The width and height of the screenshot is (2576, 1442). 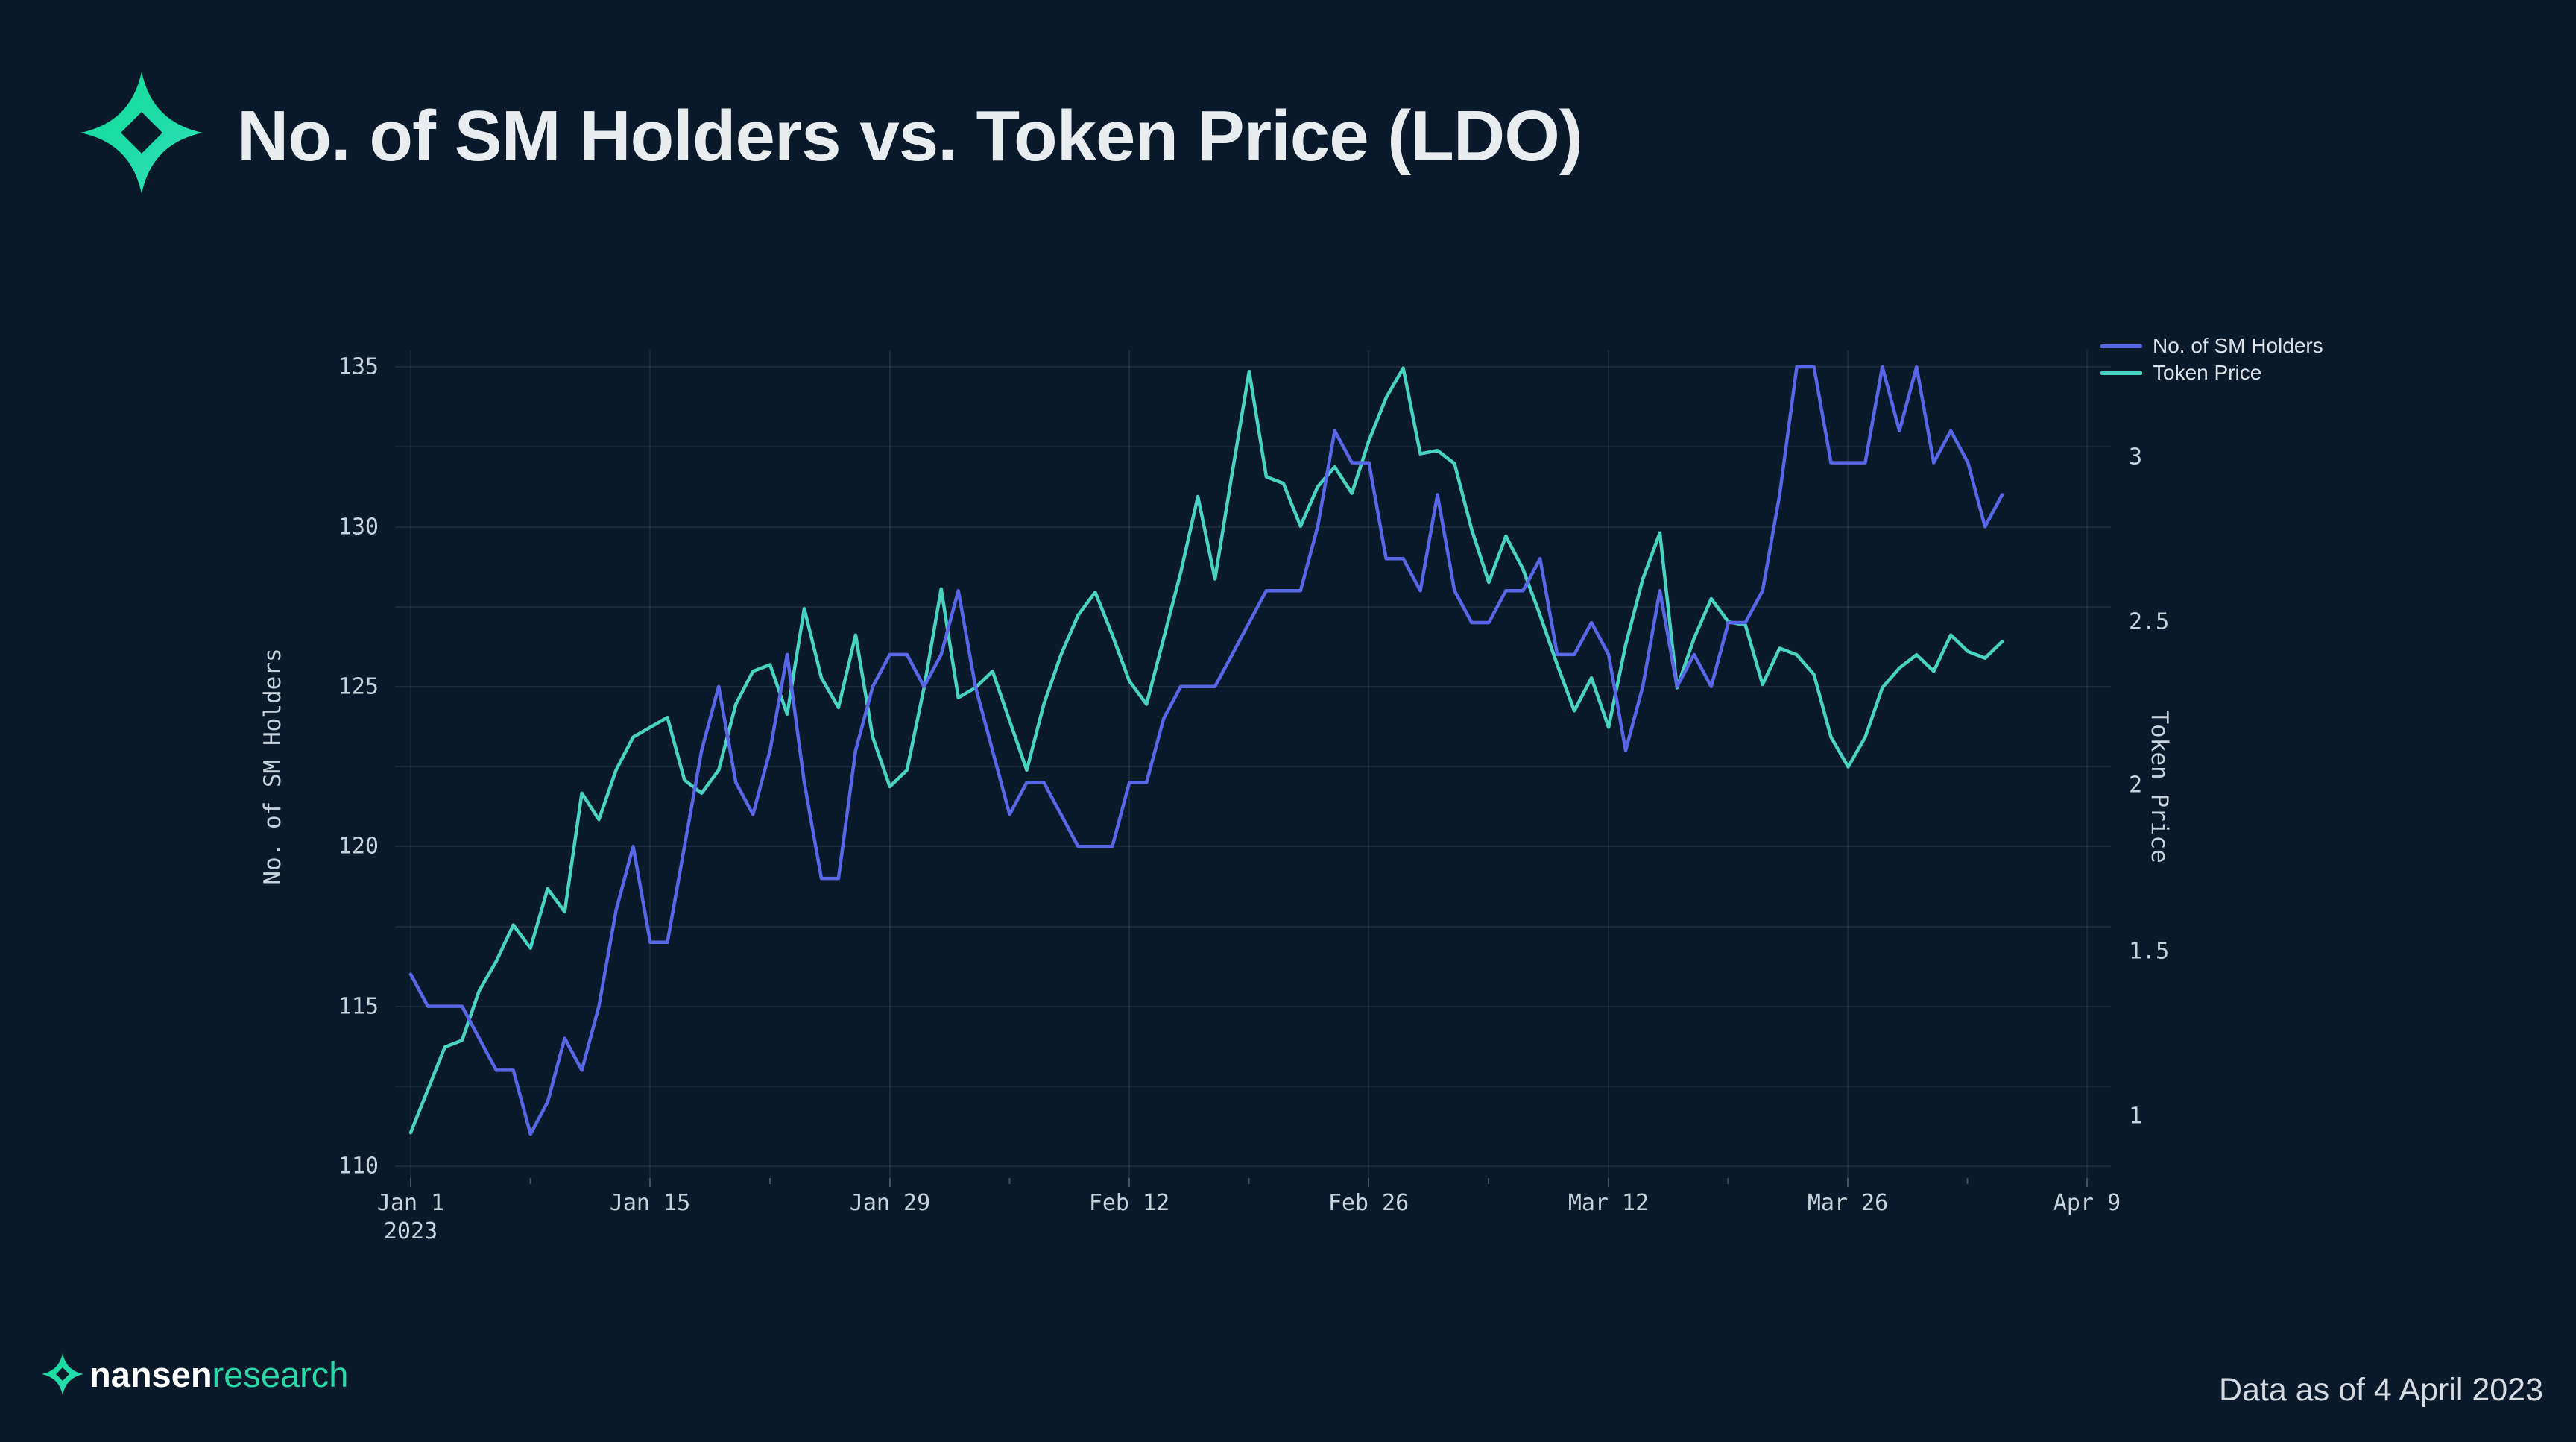 What do you see at coordinates (1249, 1183) in the screenshot?
I see `x-axis-tickmarks` at bounding box center [1249, 1183].